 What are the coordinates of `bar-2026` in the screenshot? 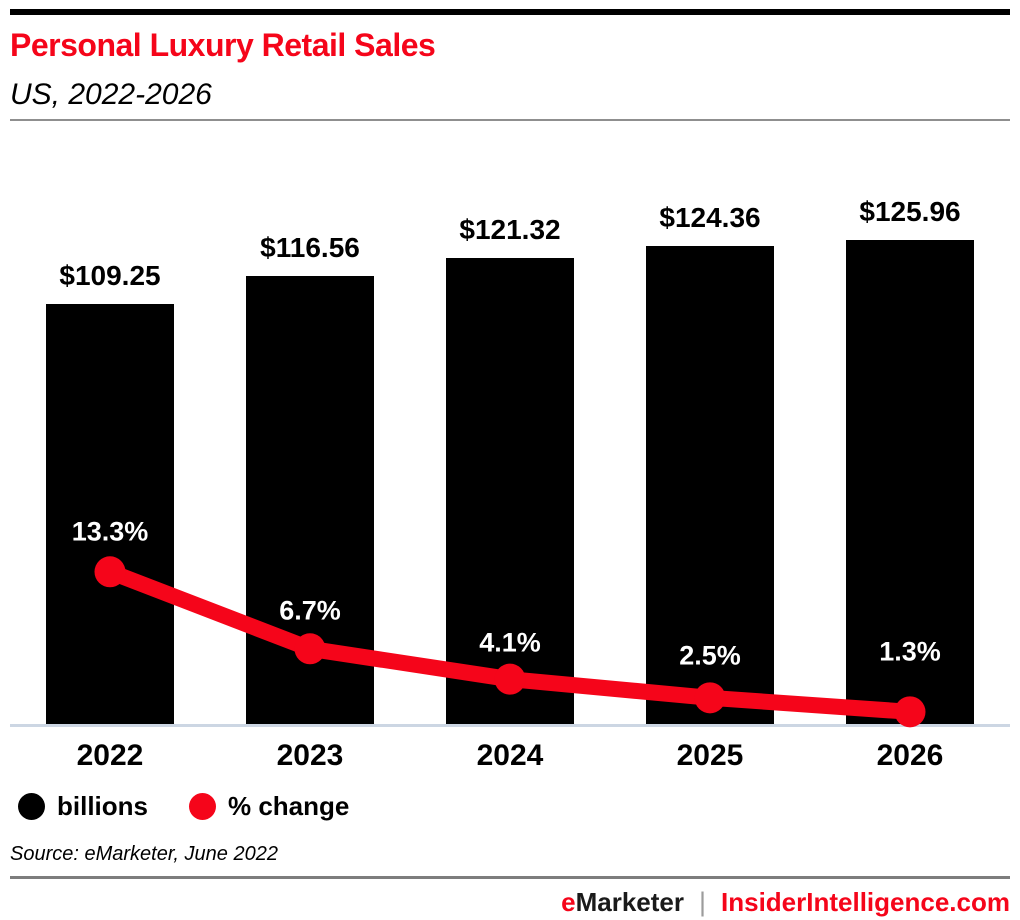 It's located at (910, 481).